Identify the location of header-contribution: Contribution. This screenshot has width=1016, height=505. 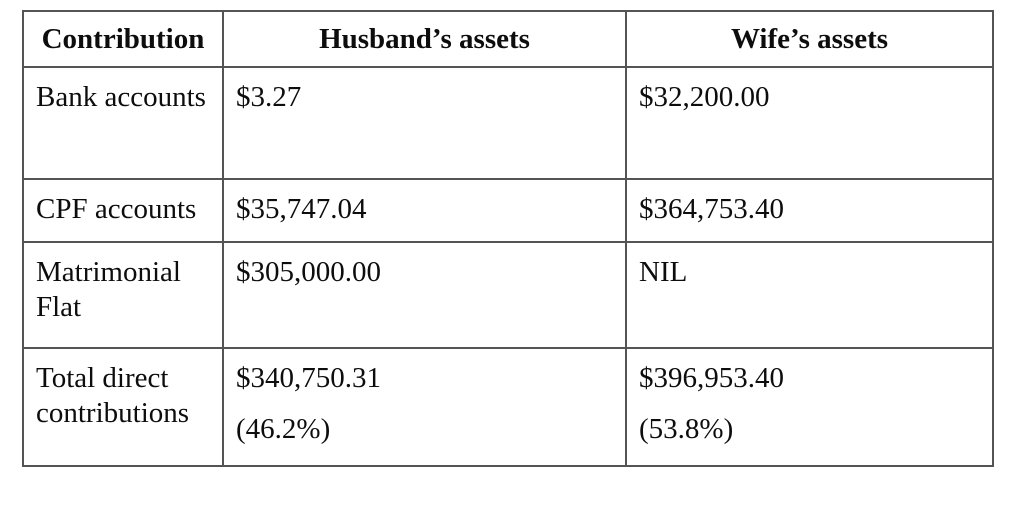
(123, 39).